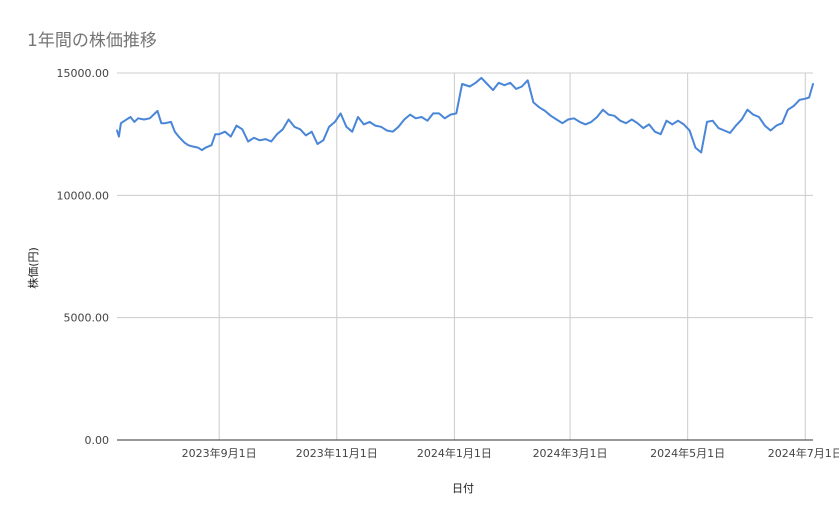 This screenshot has height=519, width=839. I want to click on x-axis-title: 日付, so click(463, 488).